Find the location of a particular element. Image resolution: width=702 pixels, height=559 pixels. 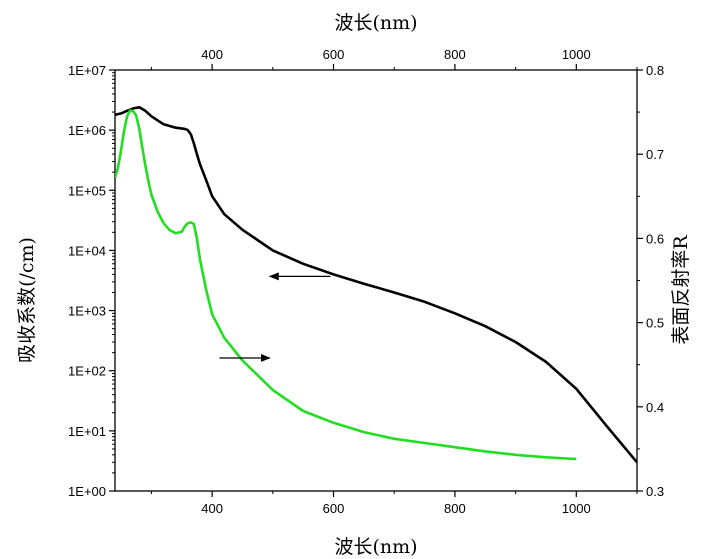

x-axis-label-top: 波长(nm) is located at coordinates (375, 23).